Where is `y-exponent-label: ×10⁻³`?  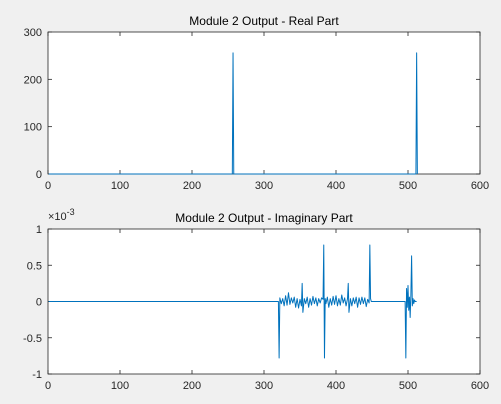 y-exponent-label: ×10⁻³ is located at coordinates (61, 215).